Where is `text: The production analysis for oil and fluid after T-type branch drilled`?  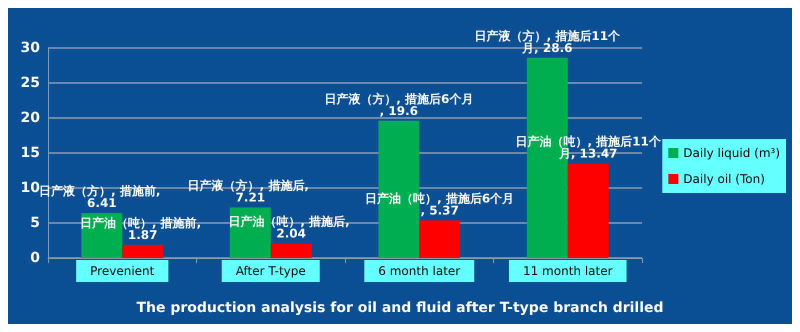
text: The production analysis for oil and fluid after T-type branch drilled is located at coordinates (400, 308).